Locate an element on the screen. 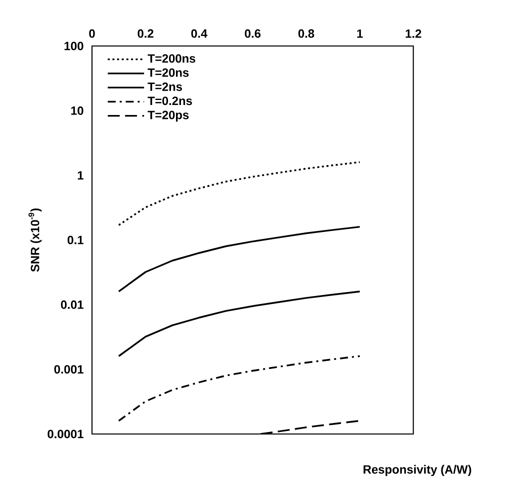 This screenshot has height=498, width=512. x-tick-label: 0.8 is located at coordinates (306, 33).